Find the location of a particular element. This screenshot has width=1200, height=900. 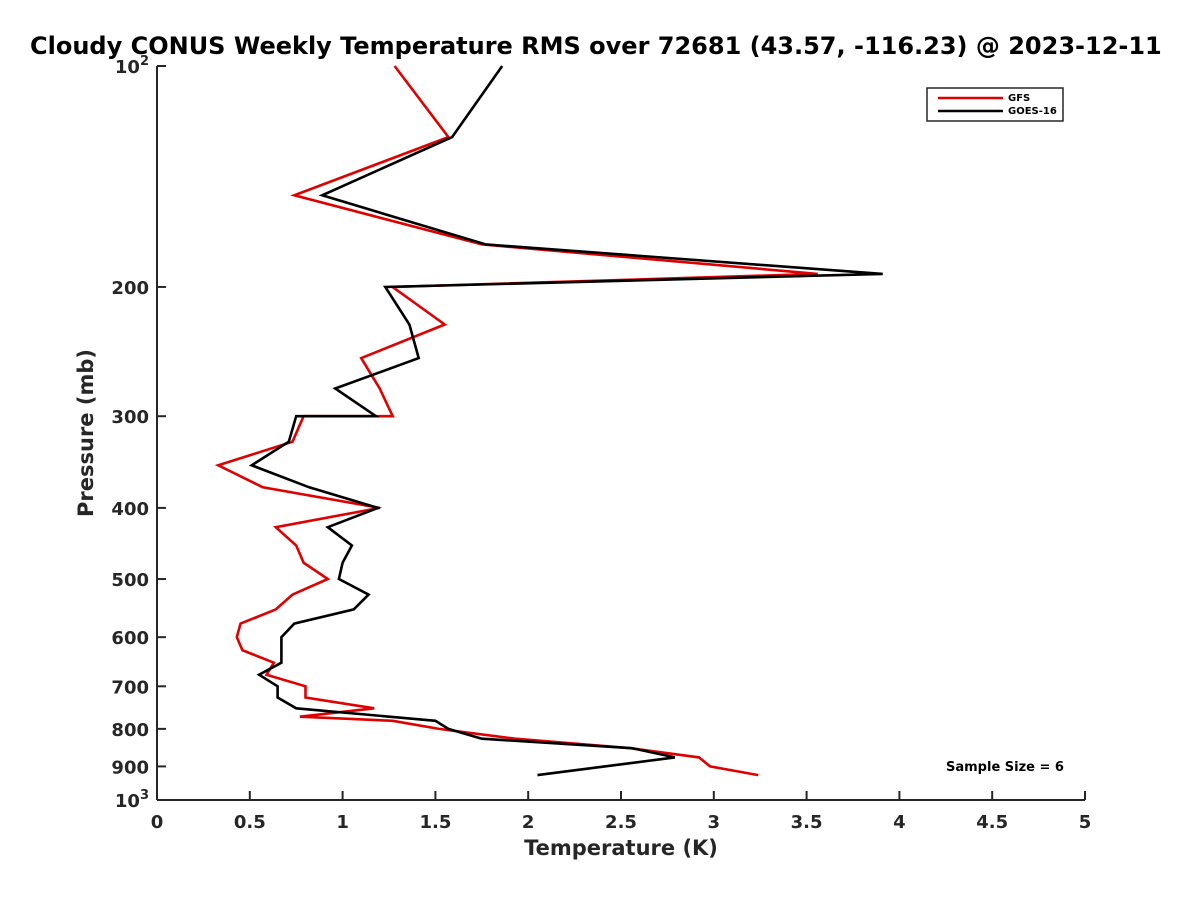

y-tick-label: 200 is located at coordinates (130, 288).